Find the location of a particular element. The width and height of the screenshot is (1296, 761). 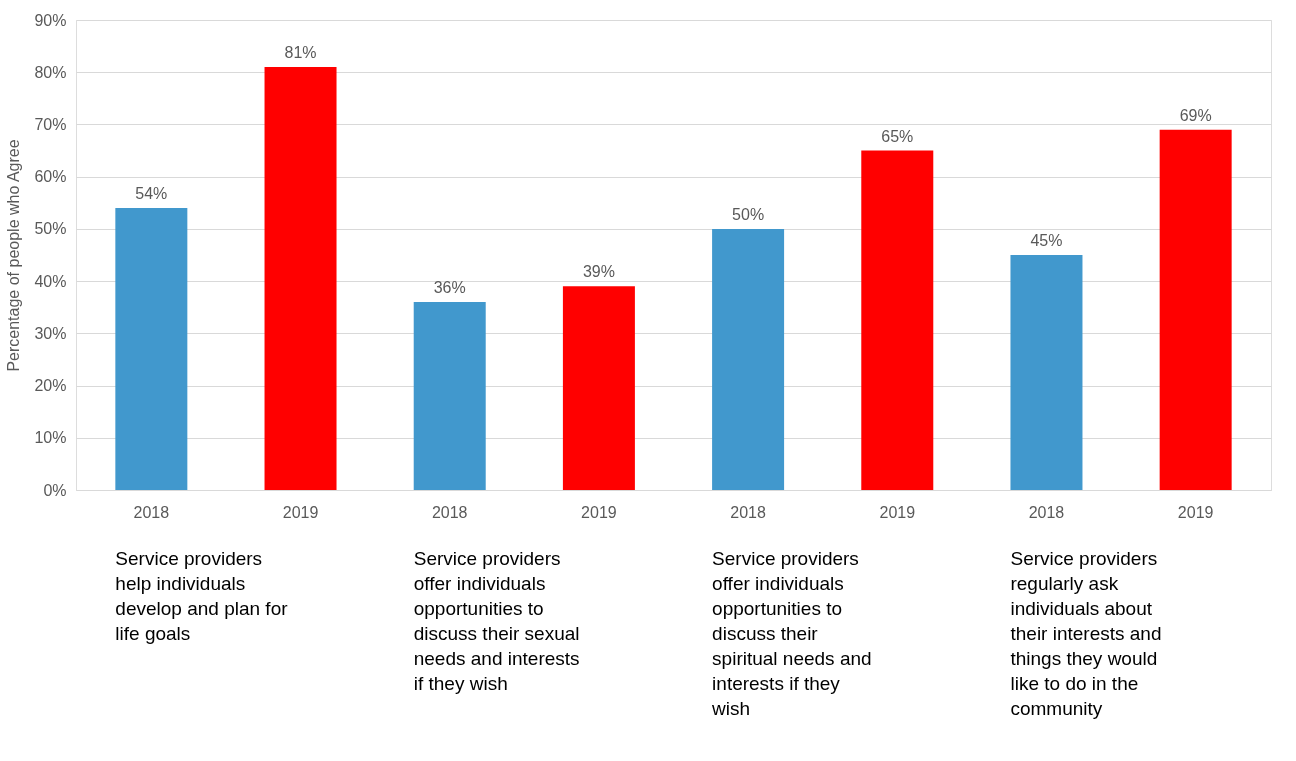

text: Service providers help individuals develop and plan for life goals is located at coordinates (202, 596).